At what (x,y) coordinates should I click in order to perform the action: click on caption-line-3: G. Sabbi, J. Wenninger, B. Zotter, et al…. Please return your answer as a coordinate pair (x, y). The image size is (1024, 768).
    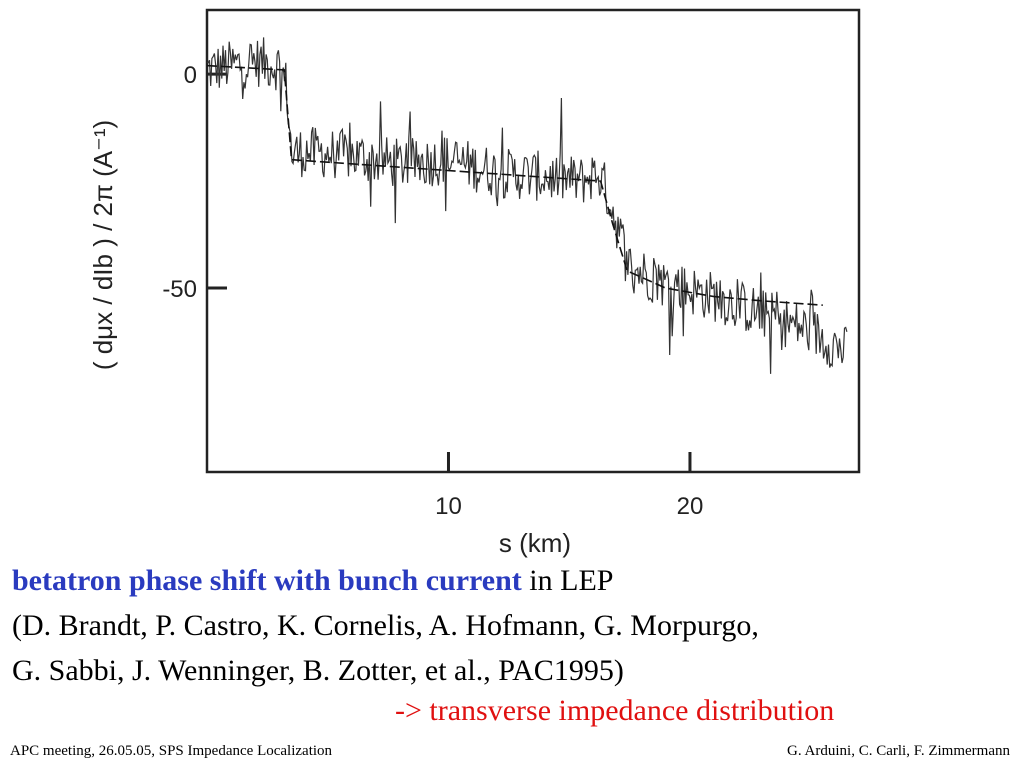
    Looking at the image, I should click on (318, 670).